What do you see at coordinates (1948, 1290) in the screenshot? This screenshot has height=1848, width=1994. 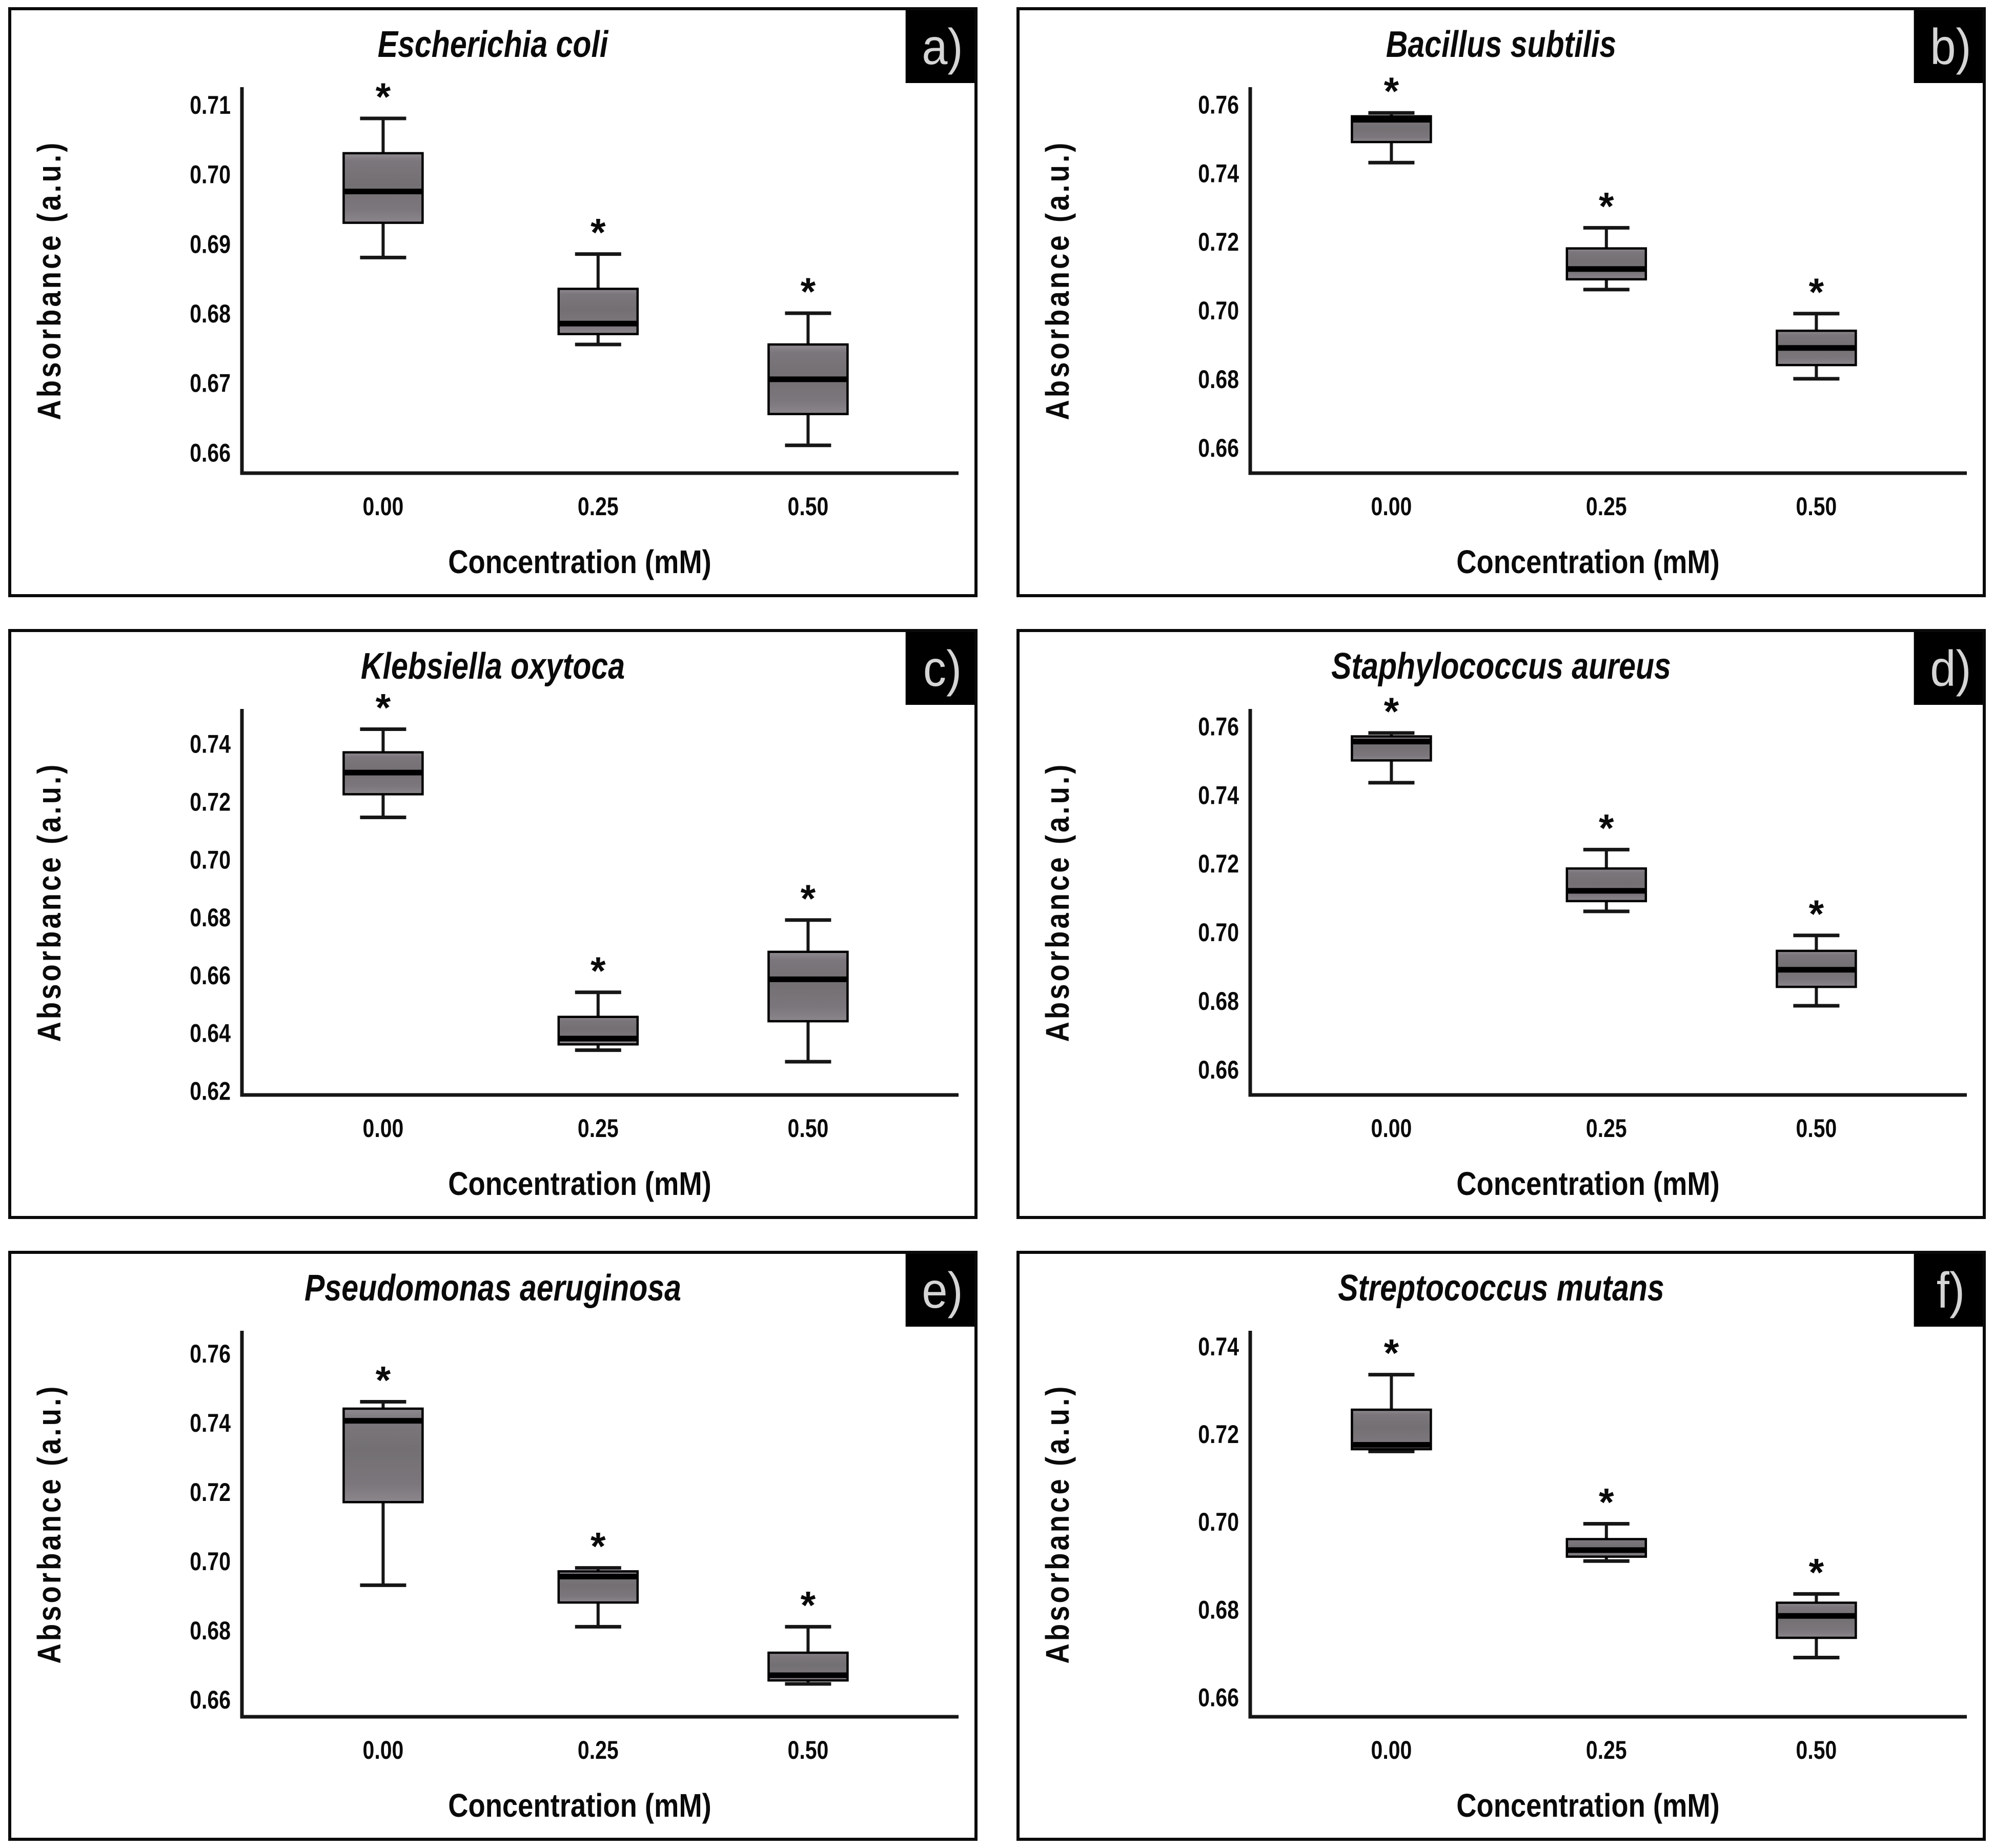 I see `panel-letter-badge: f)` at bounding box center [1948, 1290].